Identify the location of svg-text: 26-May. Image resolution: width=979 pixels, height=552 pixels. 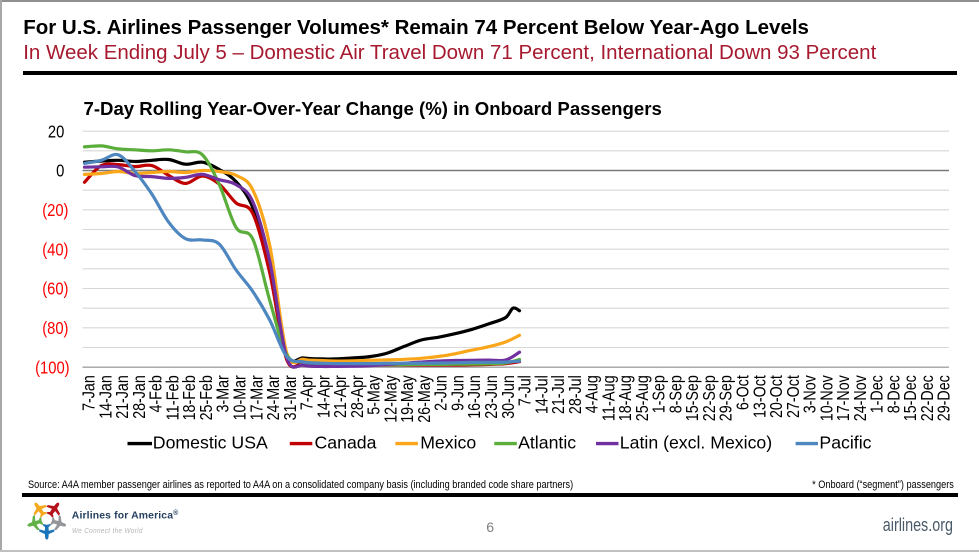
(424, 399).